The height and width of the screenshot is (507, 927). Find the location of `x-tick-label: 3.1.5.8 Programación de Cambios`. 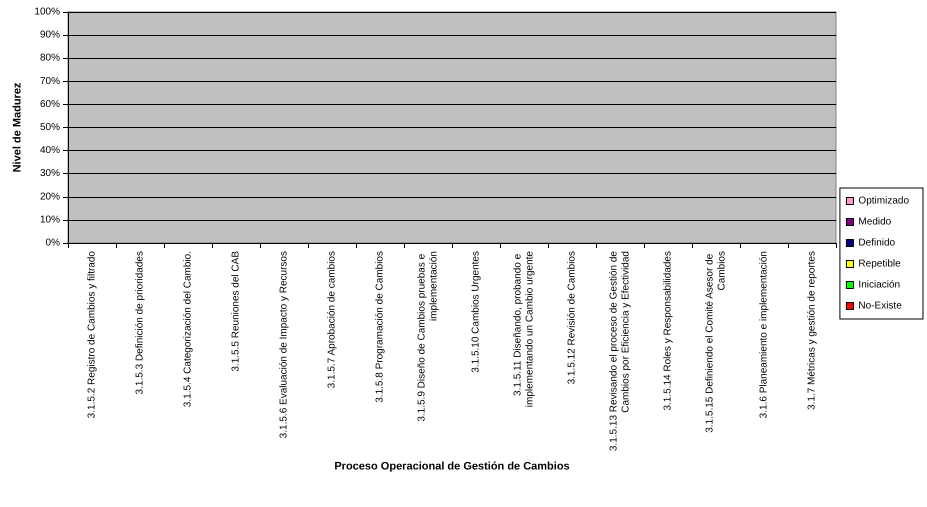

x-tick-label: 3.1.5.8 Programación de Cambios is located at coordinates (380, 327).